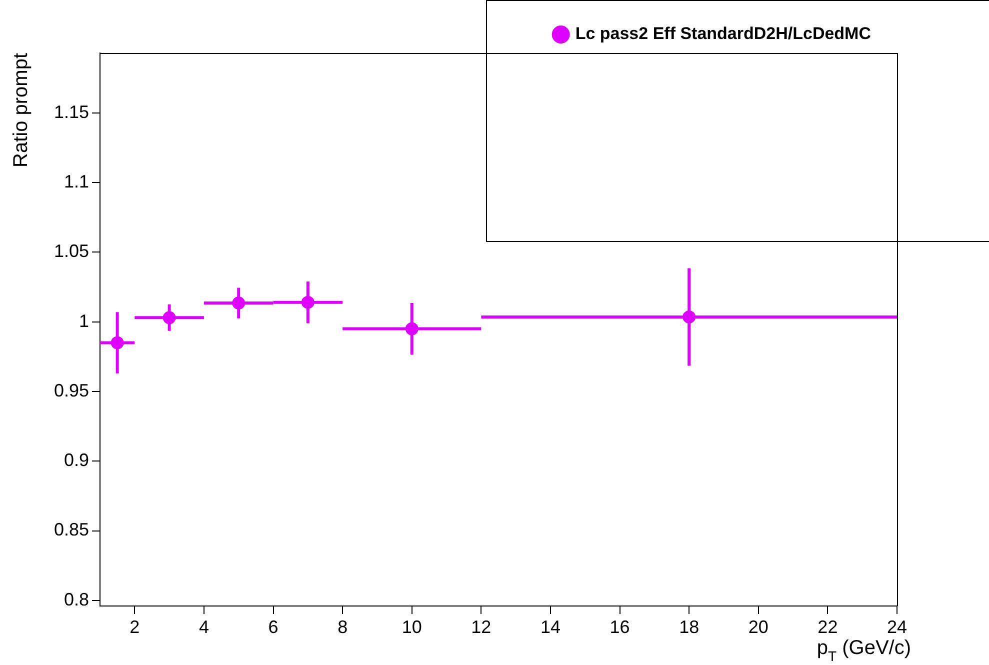 The width and height of the screenshot is (989, 665). I want to click on x-tick-label: 14, so click(550, 626).